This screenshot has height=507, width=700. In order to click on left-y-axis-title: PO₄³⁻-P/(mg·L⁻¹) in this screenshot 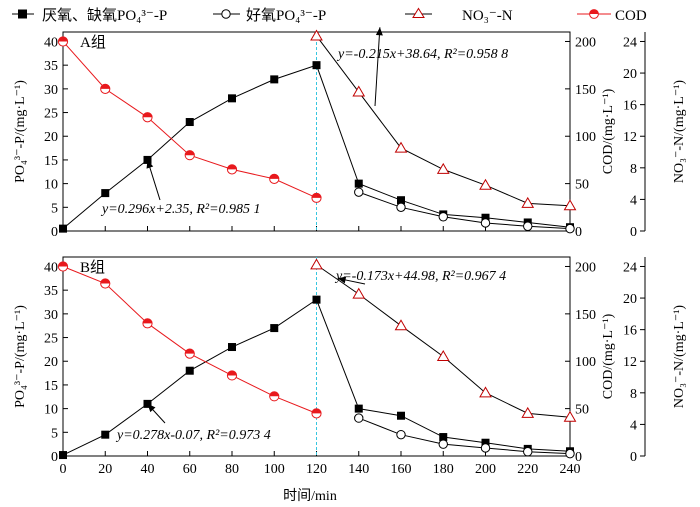, I will do `click(20, 131)`.